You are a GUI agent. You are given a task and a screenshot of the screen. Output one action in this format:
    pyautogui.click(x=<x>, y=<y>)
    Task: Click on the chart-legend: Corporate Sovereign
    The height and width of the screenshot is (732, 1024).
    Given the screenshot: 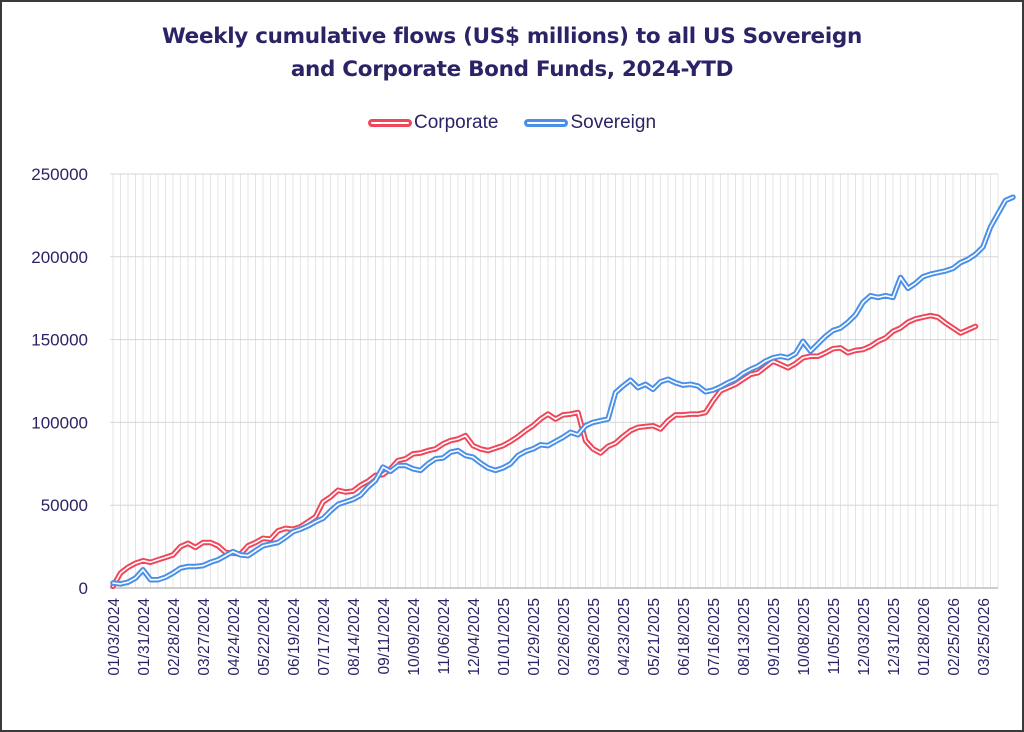 What is the action you would take?
    pyautogui.click(x=512, y=123)
    